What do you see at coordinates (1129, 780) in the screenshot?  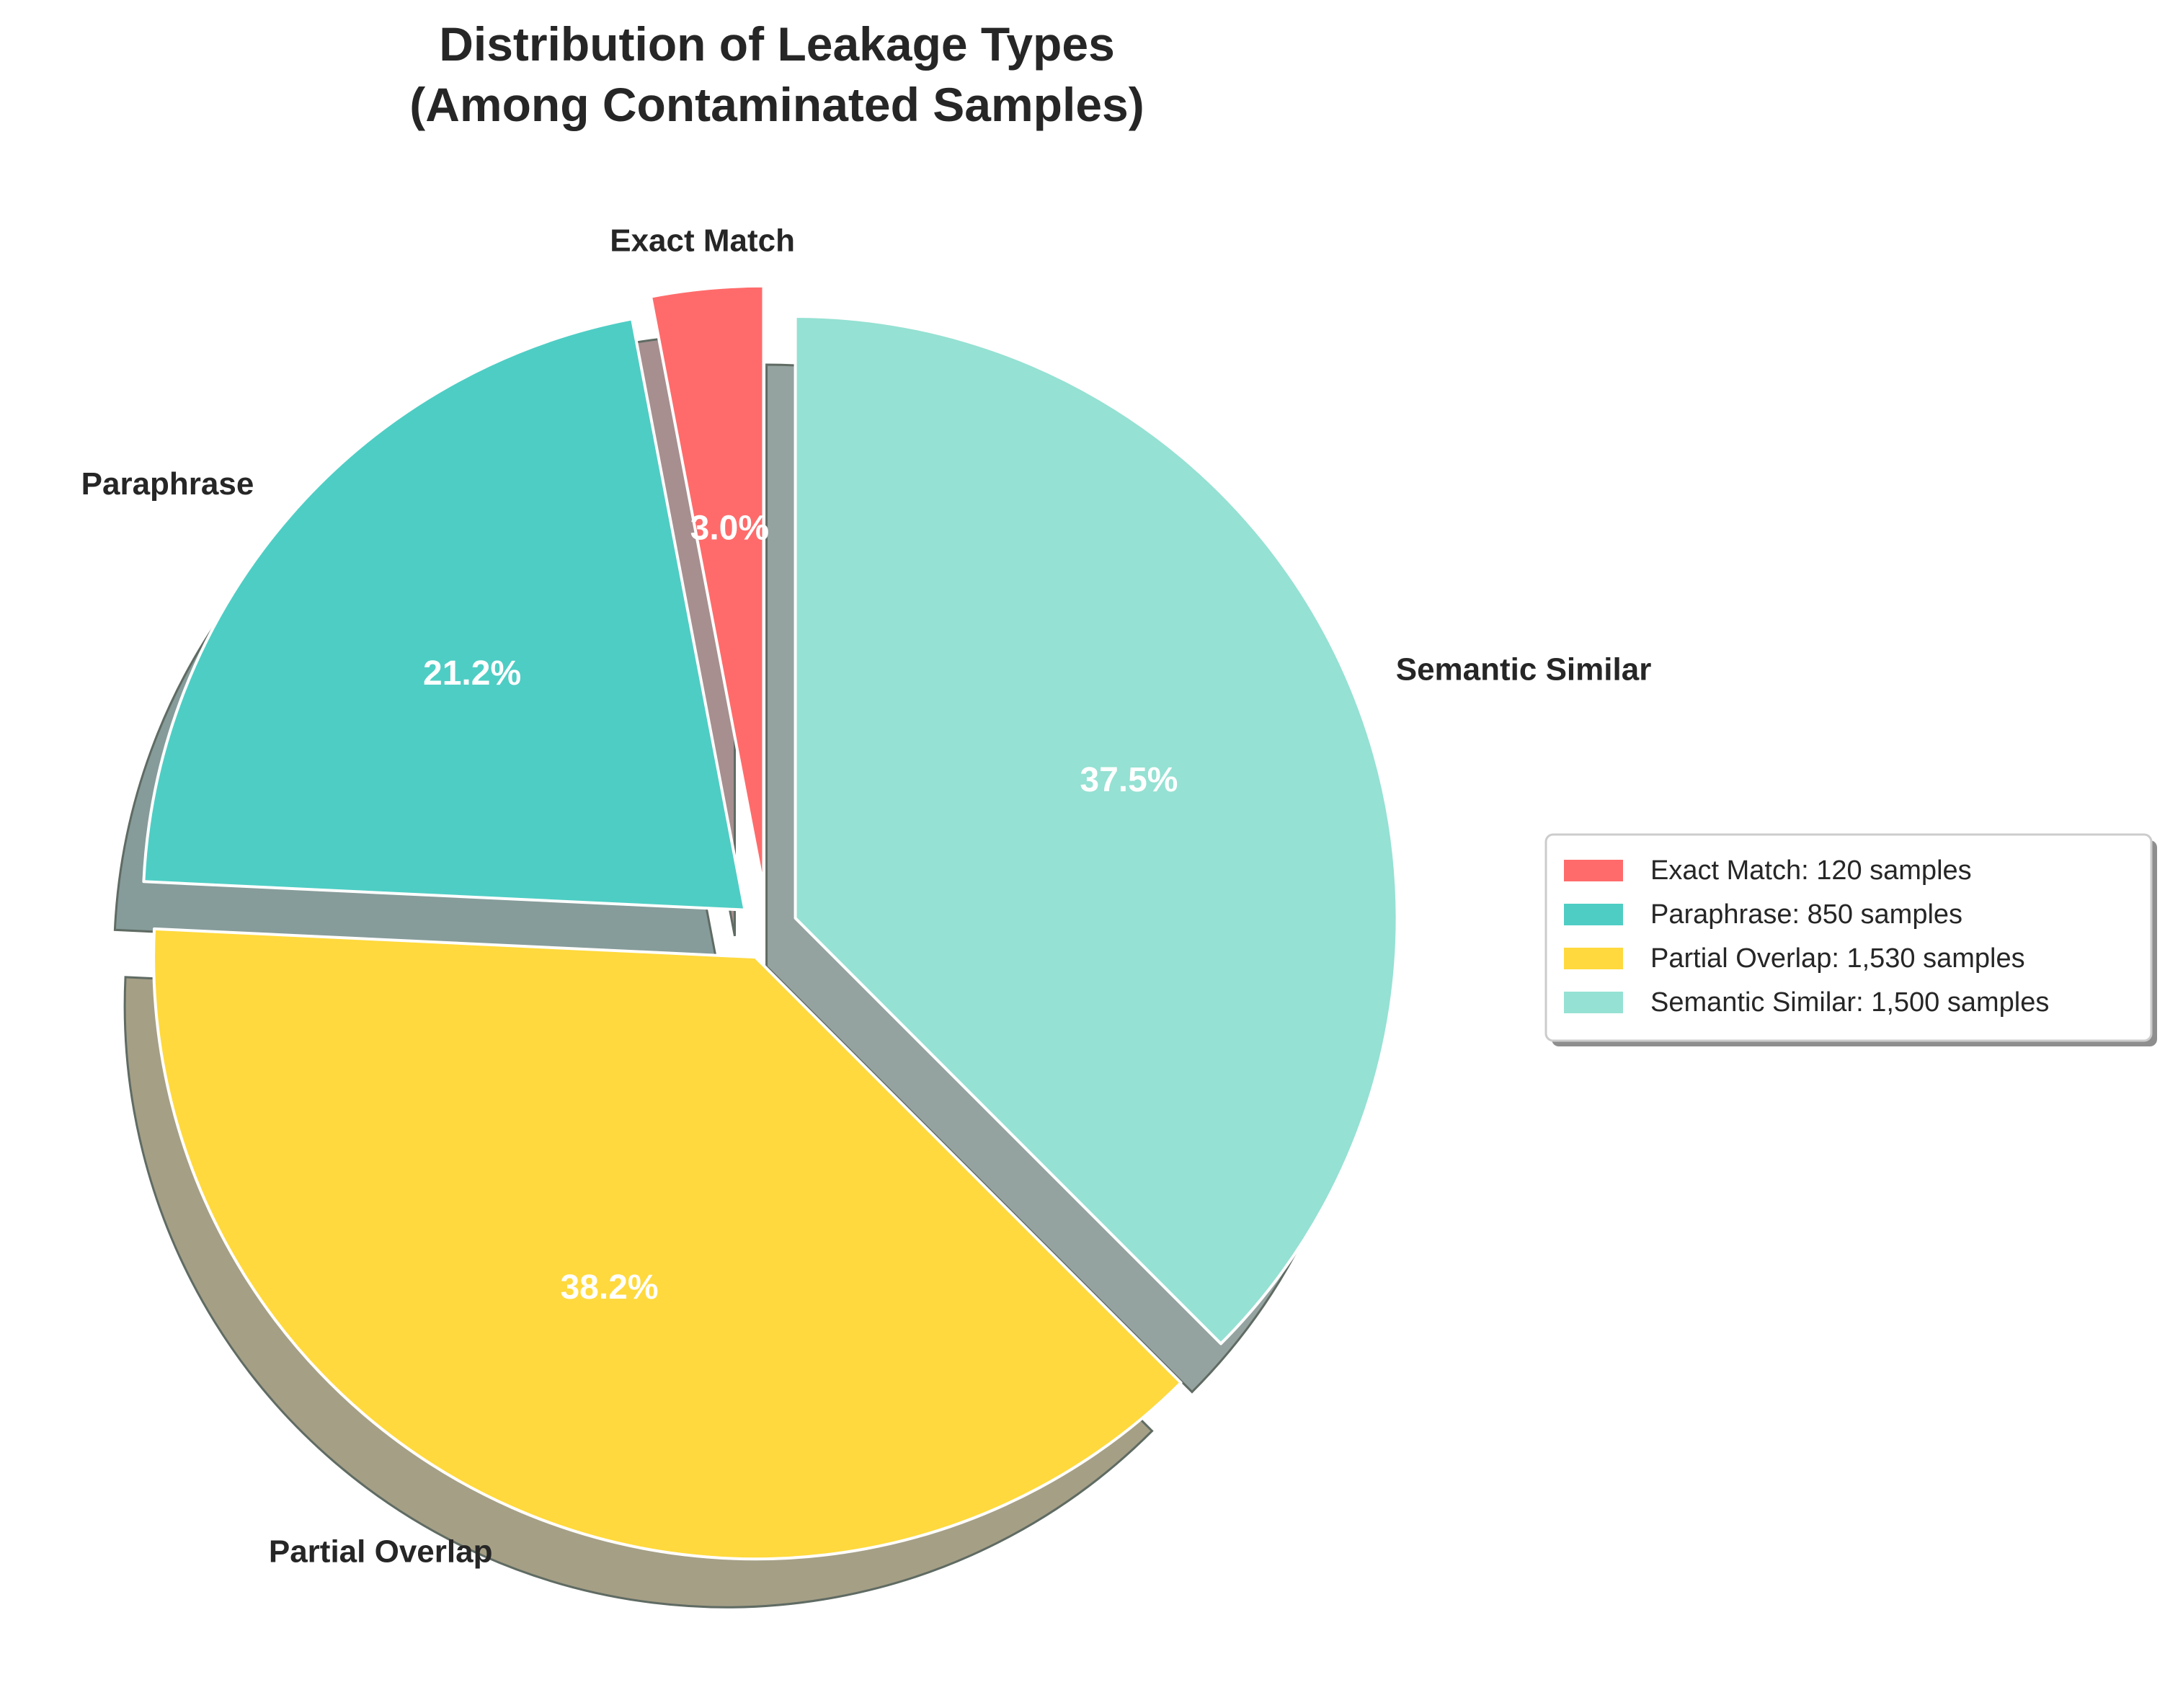 I see `percent-label-semantic-similar: 37.5%` at bounding box center [1129, 780].